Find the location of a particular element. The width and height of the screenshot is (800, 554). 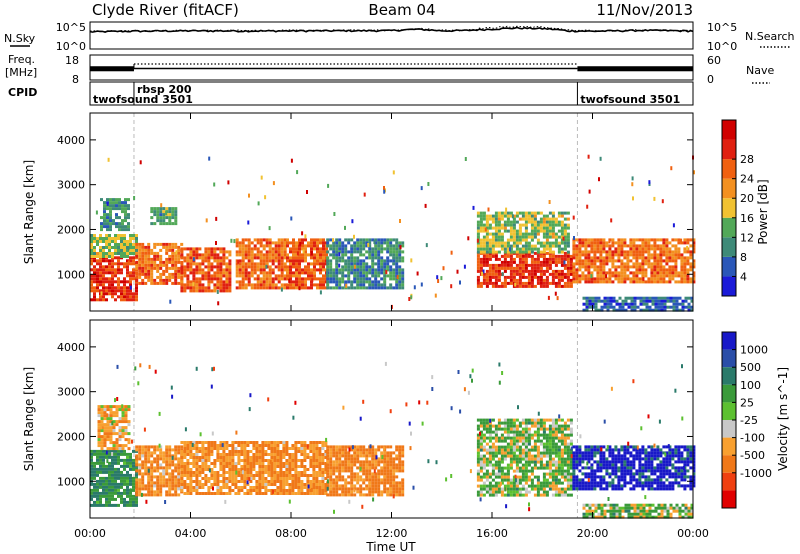

nave-label: Nave is located at coordinates (760, 70).